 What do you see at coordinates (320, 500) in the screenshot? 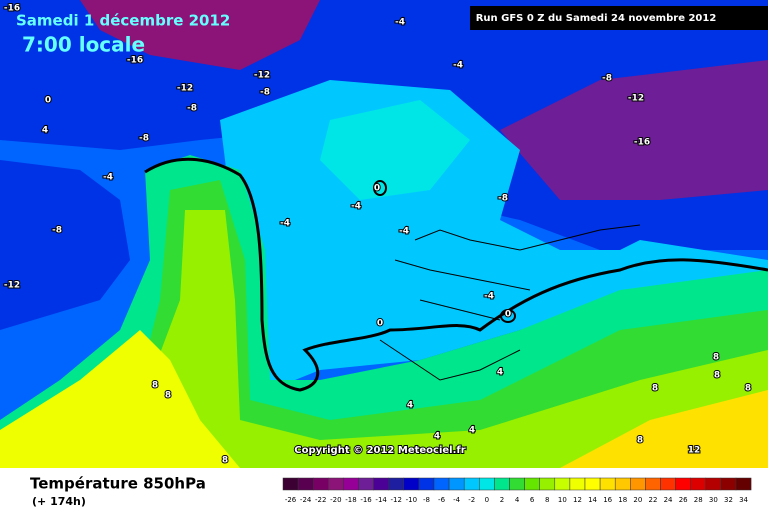
I see `legend-label: -22` at bounding box center [320, 500].